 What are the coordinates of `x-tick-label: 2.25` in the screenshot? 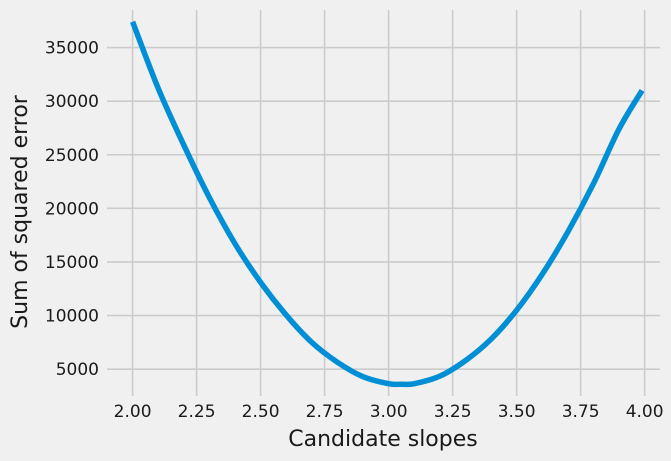 It's located at (197, 412).